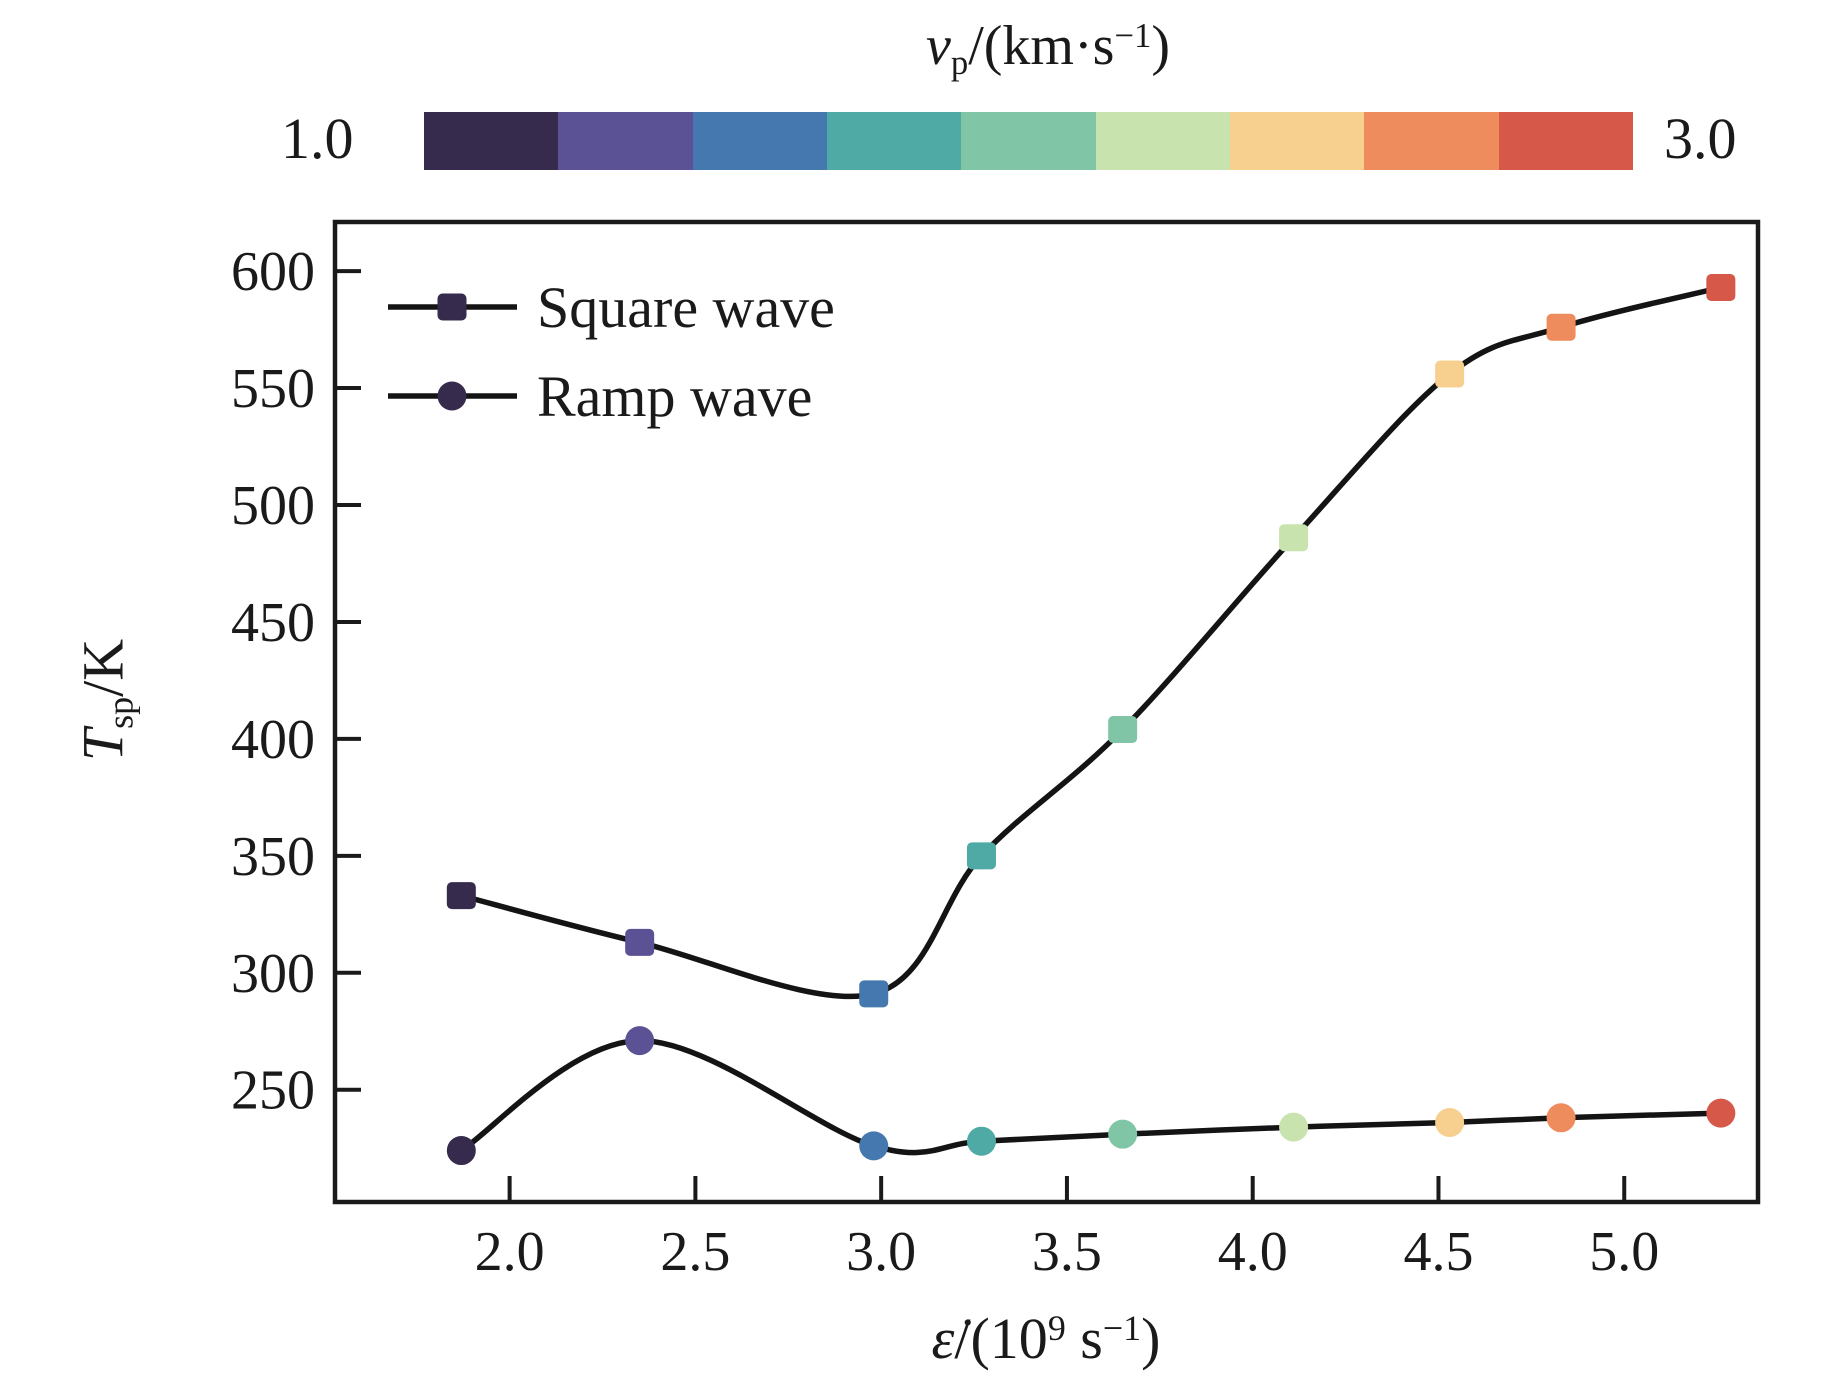 This screenshot has width=1843, height=1391. What do you see at coordinates (317, 138) in the screenshot?
I see `colorbar-min-label: 1.0` at bounding box center [317, 138].